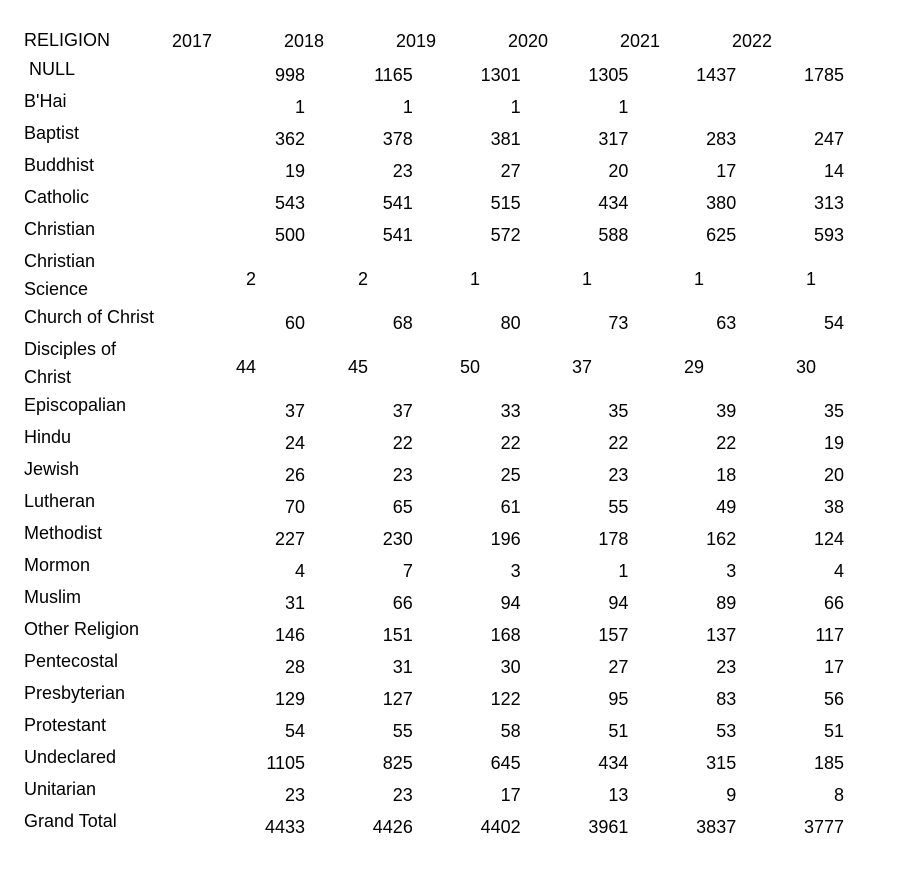 The height and width of the screenshot is (870, 906). What do you see at coordinates (581, 367) in the screenshot?
I see `value-cell-2020: 37` at bounding box center [581, 367].